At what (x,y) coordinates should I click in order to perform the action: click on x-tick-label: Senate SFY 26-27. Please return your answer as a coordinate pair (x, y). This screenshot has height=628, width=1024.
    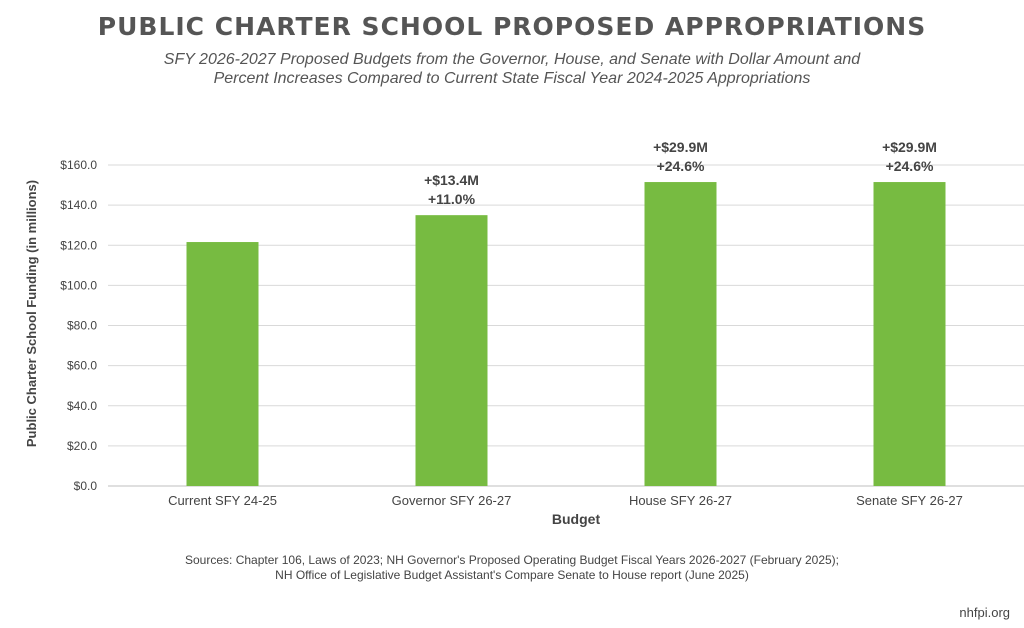
    Looking at the image, I should click on (909, 500).